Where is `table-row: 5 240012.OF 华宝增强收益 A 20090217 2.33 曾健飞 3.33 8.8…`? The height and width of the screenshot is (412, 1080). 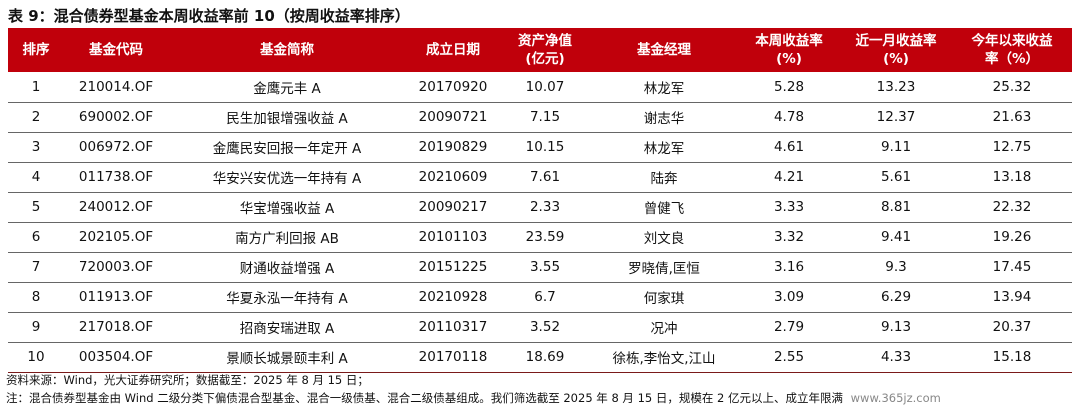
table-row: 5 240012.OF 华宝增强收益 A 20090217 2.33 曾健飞 3.33 8.8… is located at coordinates (540, 207).